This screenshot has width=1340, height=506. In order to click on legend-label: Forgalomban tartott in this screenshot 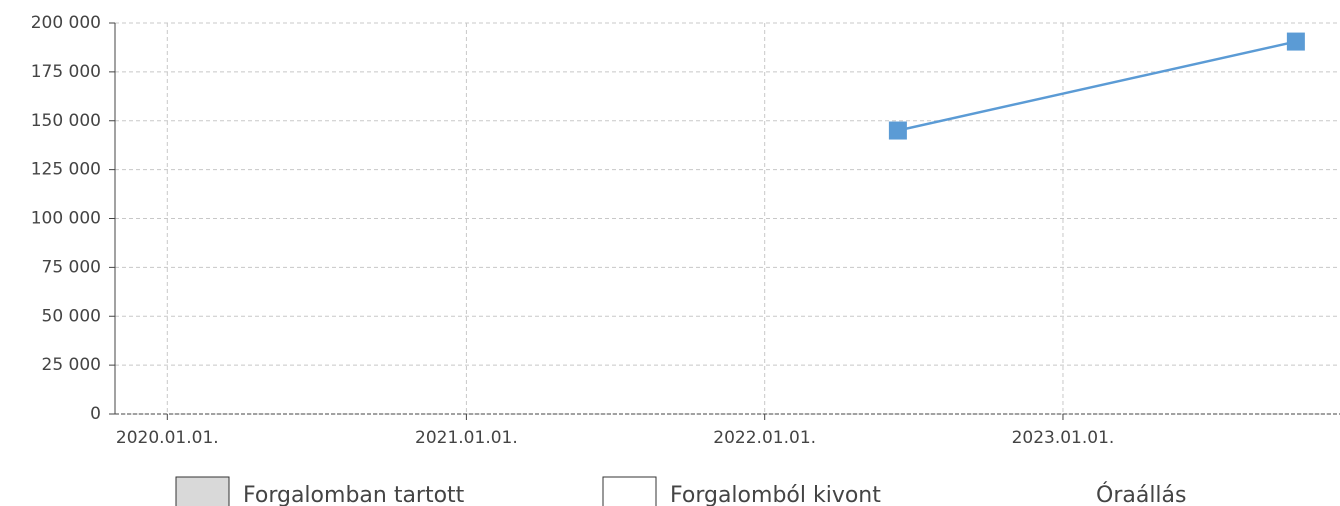, I will do `click(354, 494)`.